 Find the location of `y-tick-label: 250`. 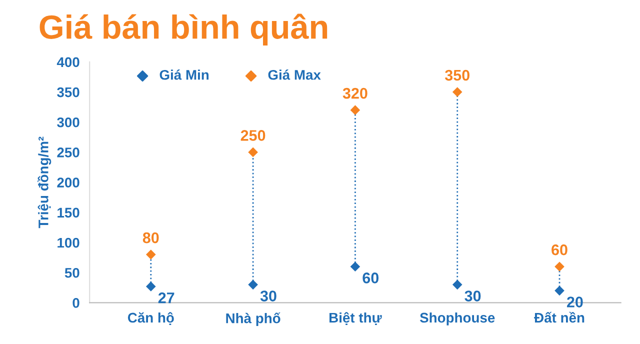

y-tick-label: 250 is located at coordinates (68, 153).